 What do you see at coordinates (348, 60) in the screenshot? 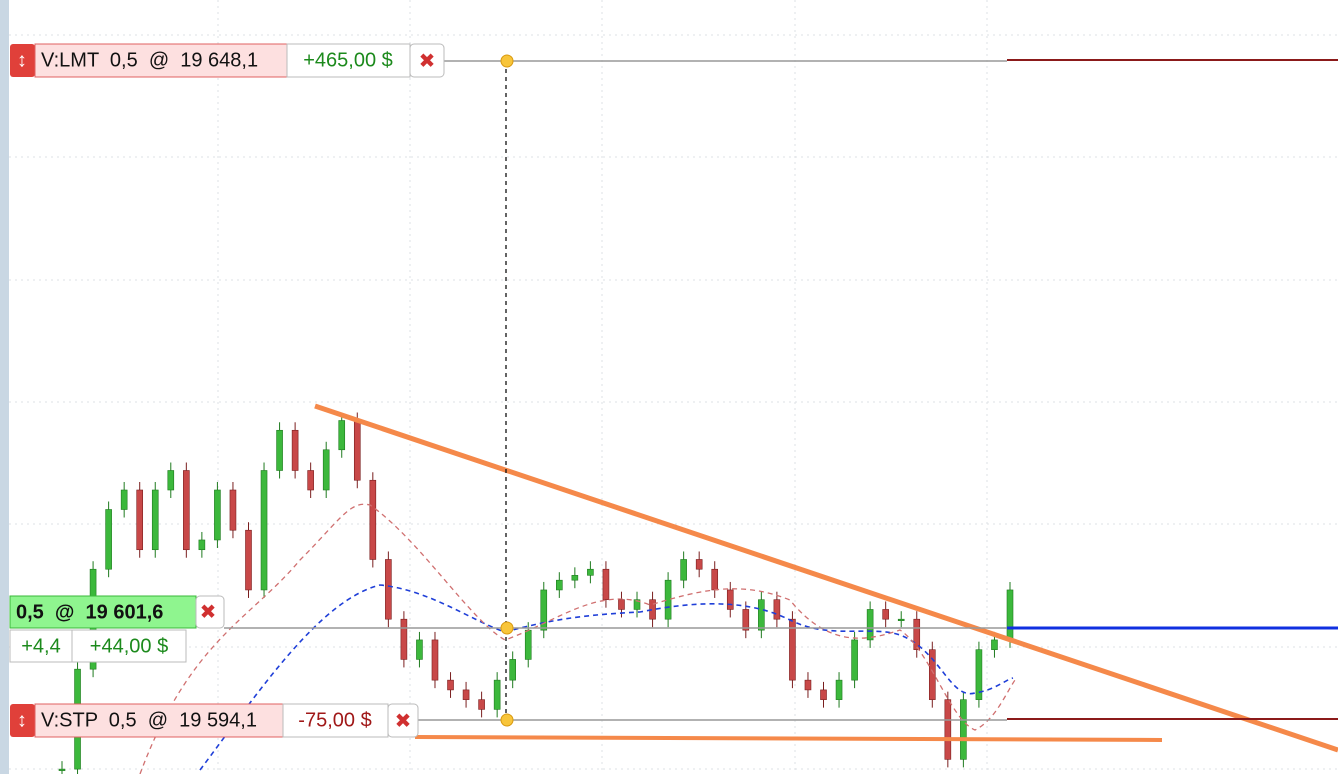
I see `order-pnl: +465,00 $` at bounding box center [348, 60].